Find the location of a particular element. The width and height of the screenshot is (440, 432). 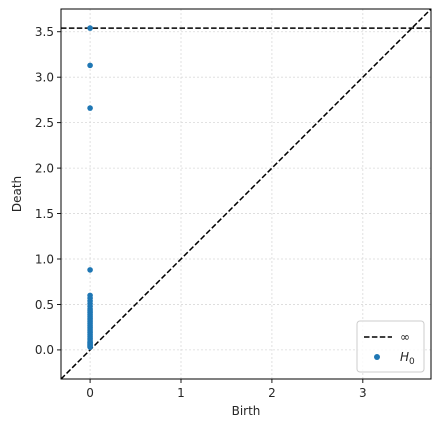

legend-h0-label-sub: 0 is located at coordinates (412, 362).